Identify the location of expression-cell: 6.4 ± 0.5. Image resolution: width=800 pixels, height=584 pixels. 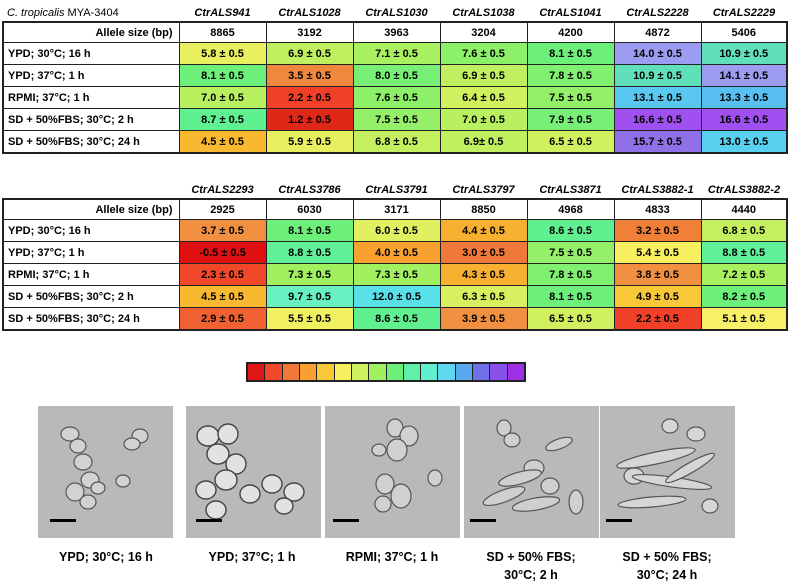
(483, 97).